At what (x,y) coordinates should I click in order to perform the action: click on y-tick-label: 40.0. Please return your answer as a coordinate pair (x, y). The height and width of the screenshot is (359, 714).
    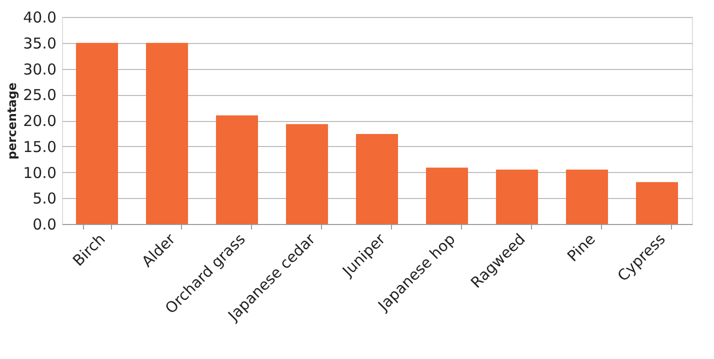
    Looking at the image, I should click on (39, 17).